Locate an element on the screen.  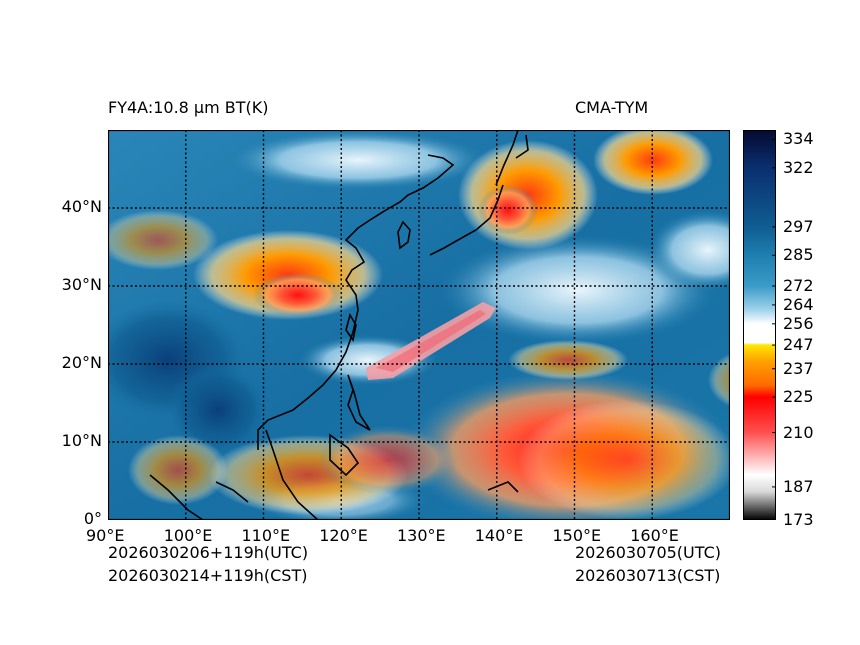
lon-tick-label: 110°E is located at coordinates (266, 535).